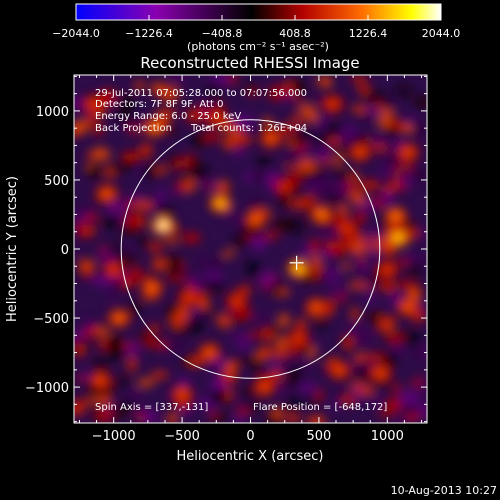  I want to click on chart-title: Reconstructed RHESSI Image, so click(249, 63).